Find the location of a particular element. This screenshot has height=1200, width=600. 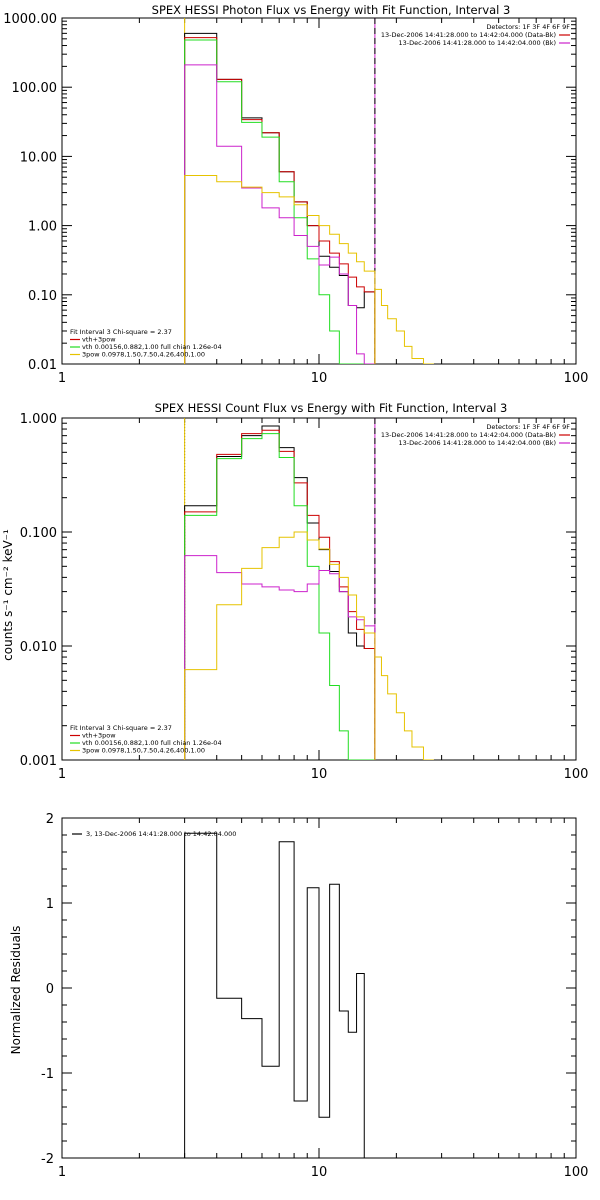

y-tick-label: 0.100 is located at coordinates (38, 533).